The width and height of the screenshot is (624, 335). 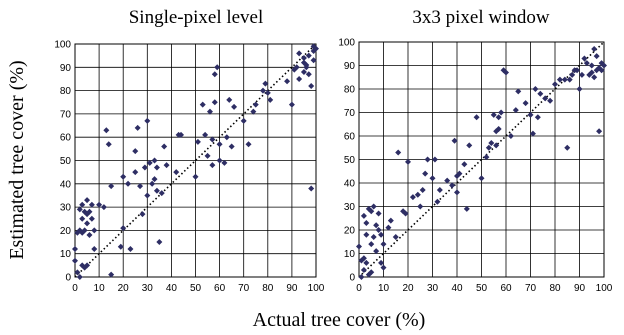 I want to click on y-axis-label: Estimated tree cover (%), so click(x=17, y=159).